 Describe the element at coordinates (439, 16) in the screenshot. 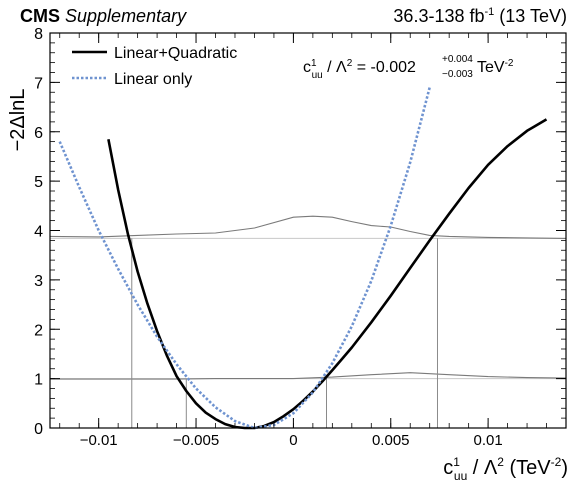

I see `luminosity-text: 36.3-138 fb` at that location.